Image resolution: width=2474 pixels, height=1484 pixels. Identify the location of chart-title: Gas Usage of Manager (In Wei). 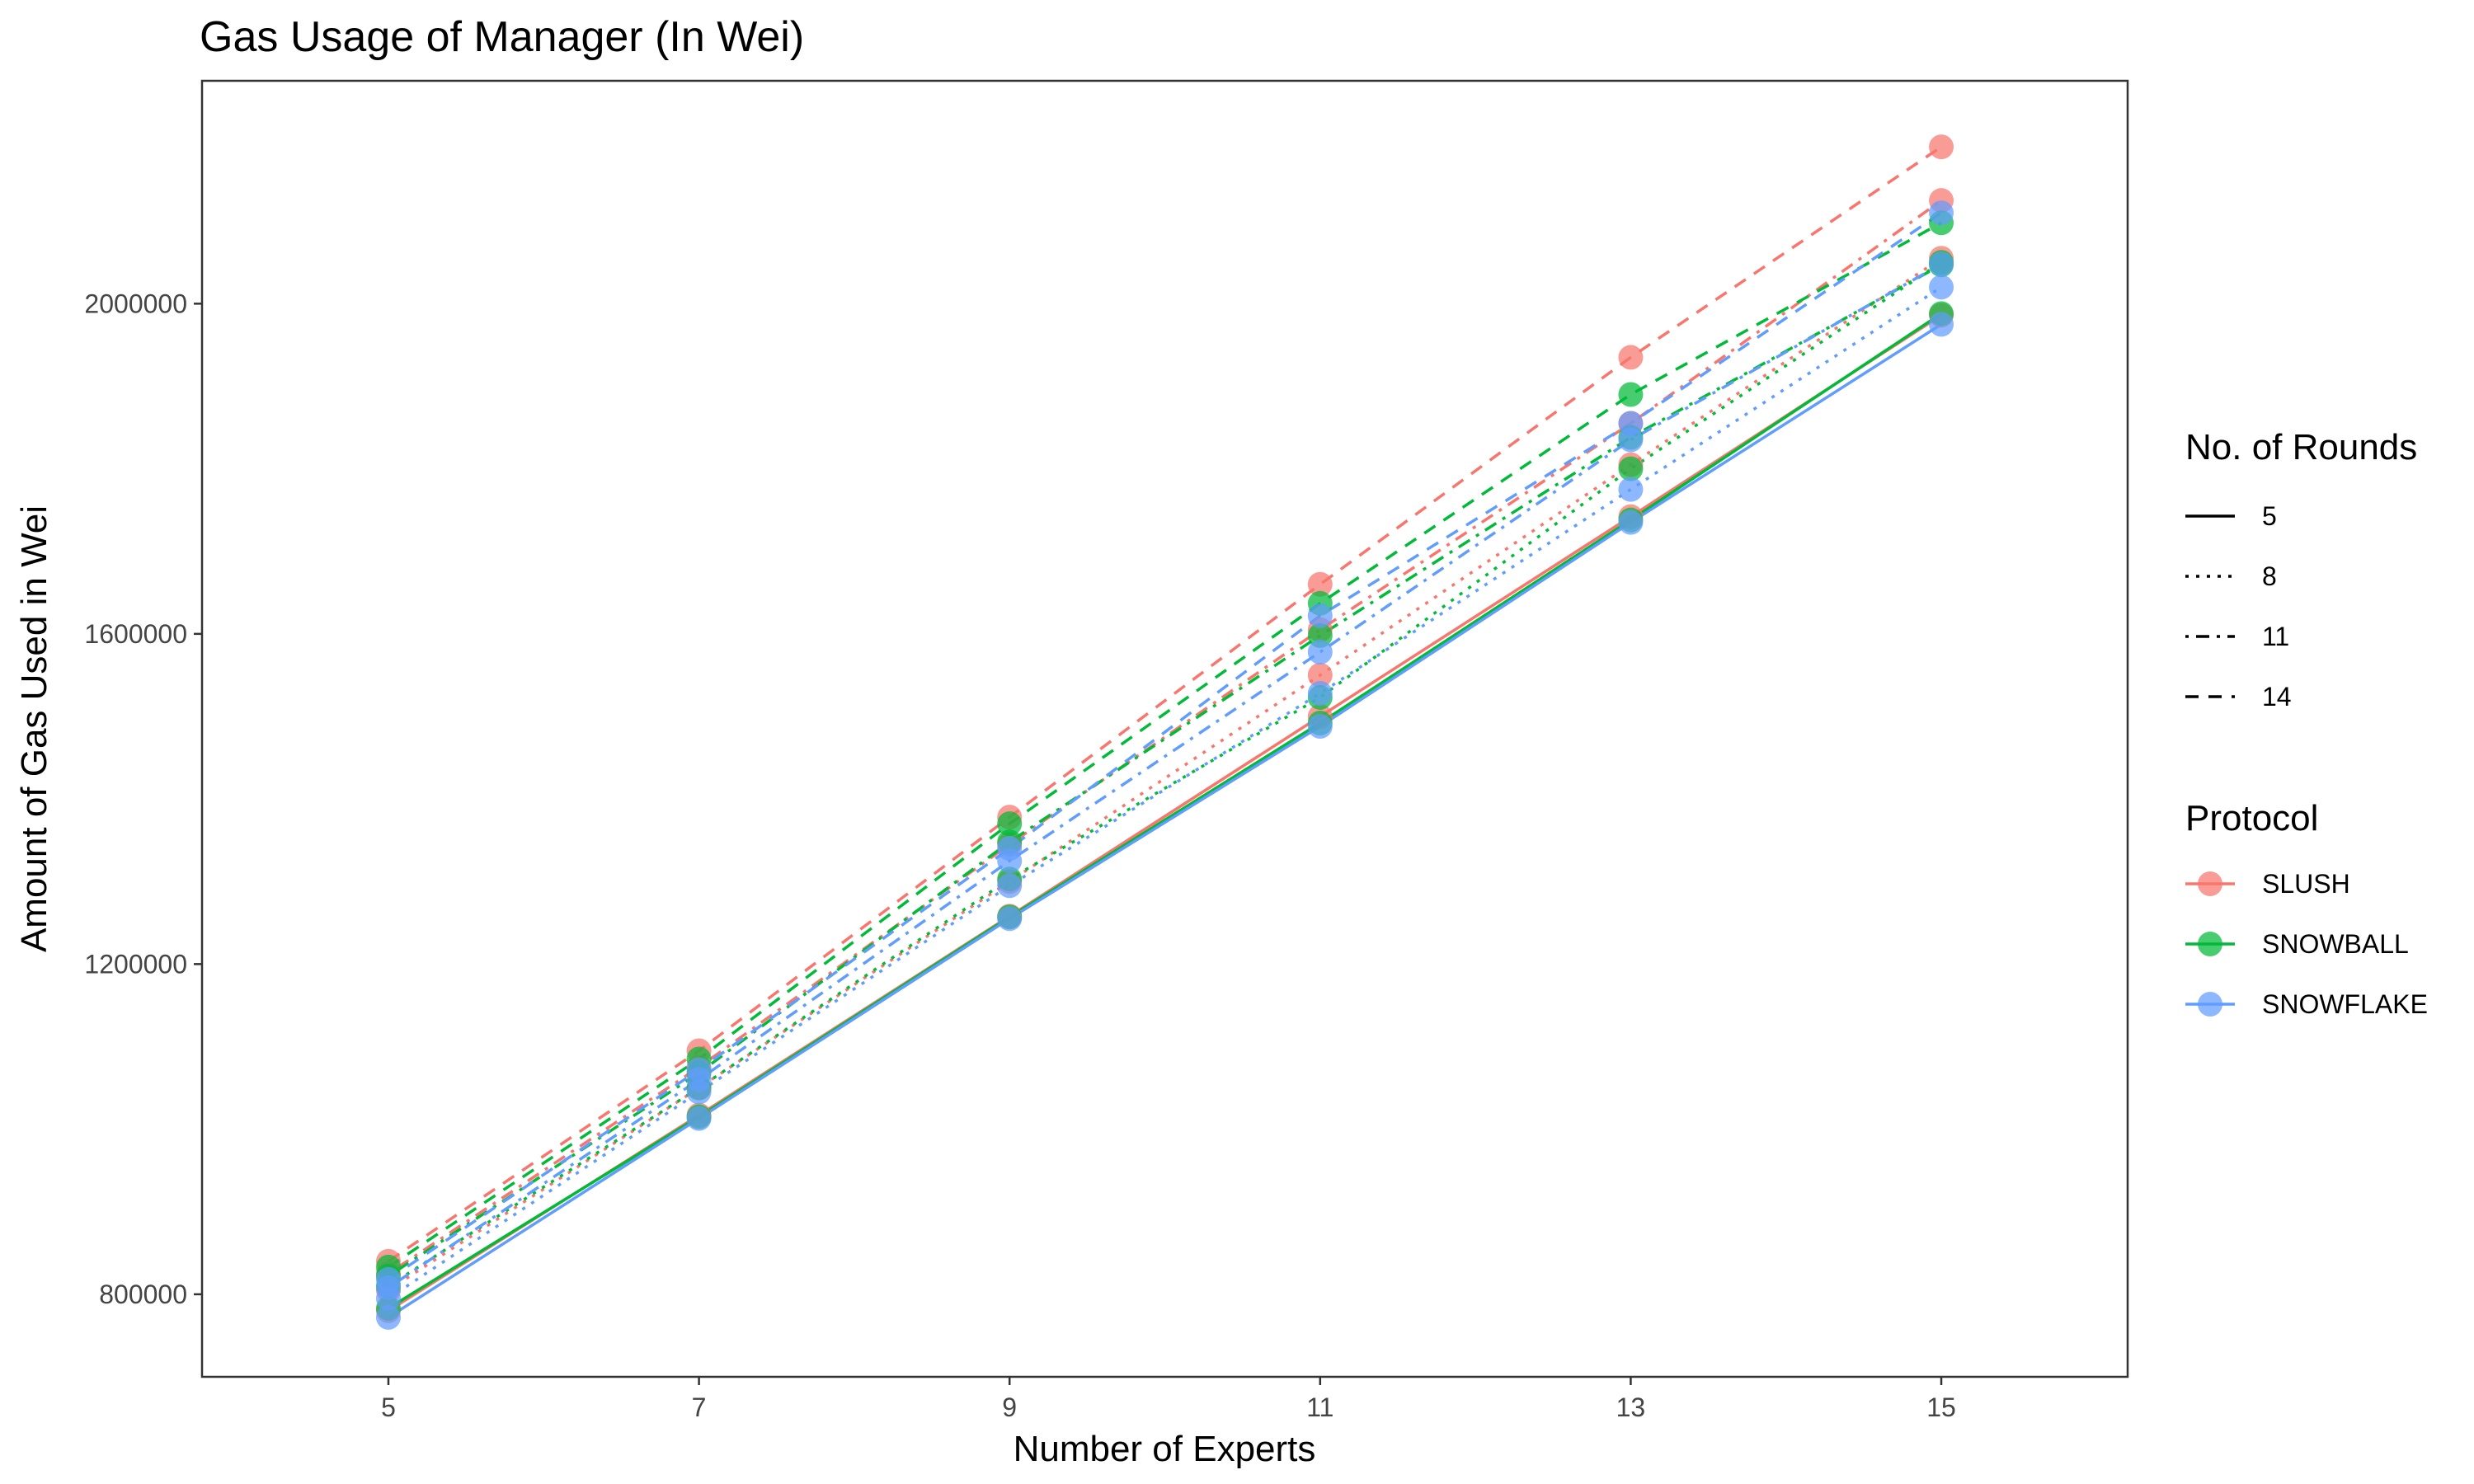
(502, 37).